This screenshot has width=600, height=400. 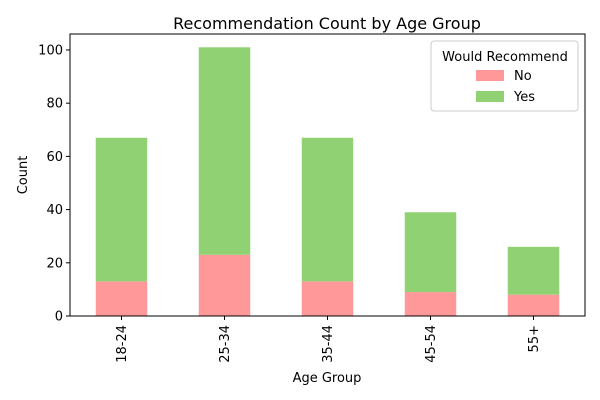 What do you see at coordinates (327, 23) in the screenshot?
I see `chart-title: Recommendation Count by Age Group` at bounding box center [327, 23].